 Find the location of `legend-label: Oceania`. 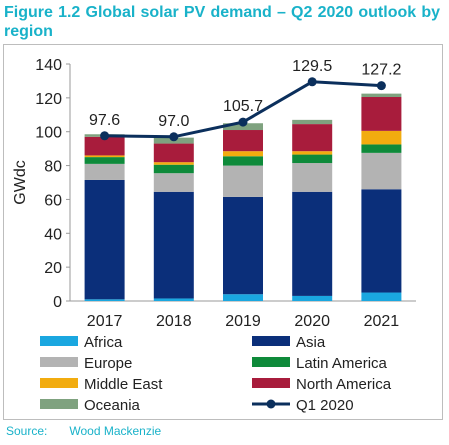

legend-label: Oceania is located at coordinates (112, 405).